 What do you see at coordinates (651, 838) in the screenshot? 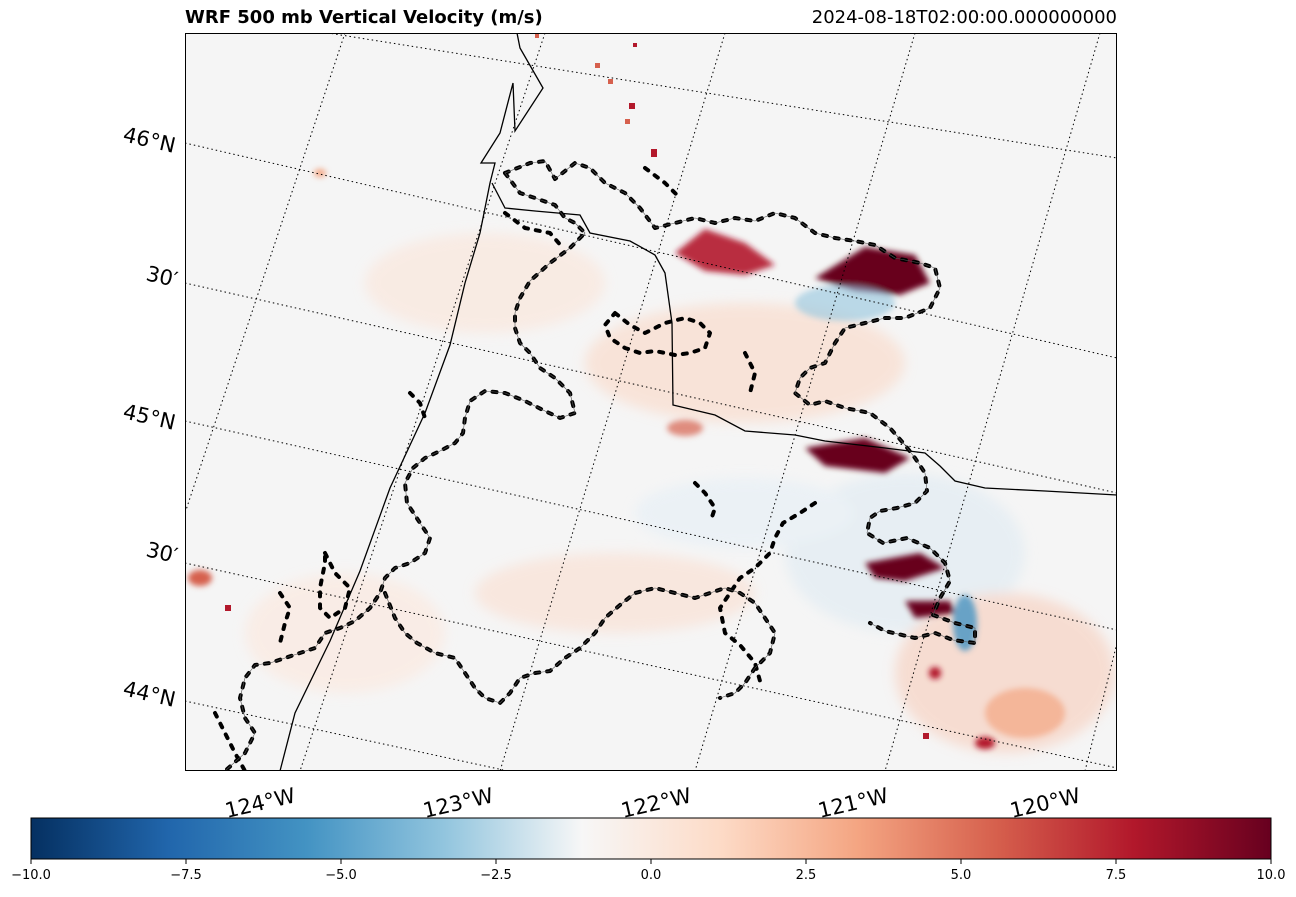
I see `colorbar-gradient` at bounding box center [651, 838].